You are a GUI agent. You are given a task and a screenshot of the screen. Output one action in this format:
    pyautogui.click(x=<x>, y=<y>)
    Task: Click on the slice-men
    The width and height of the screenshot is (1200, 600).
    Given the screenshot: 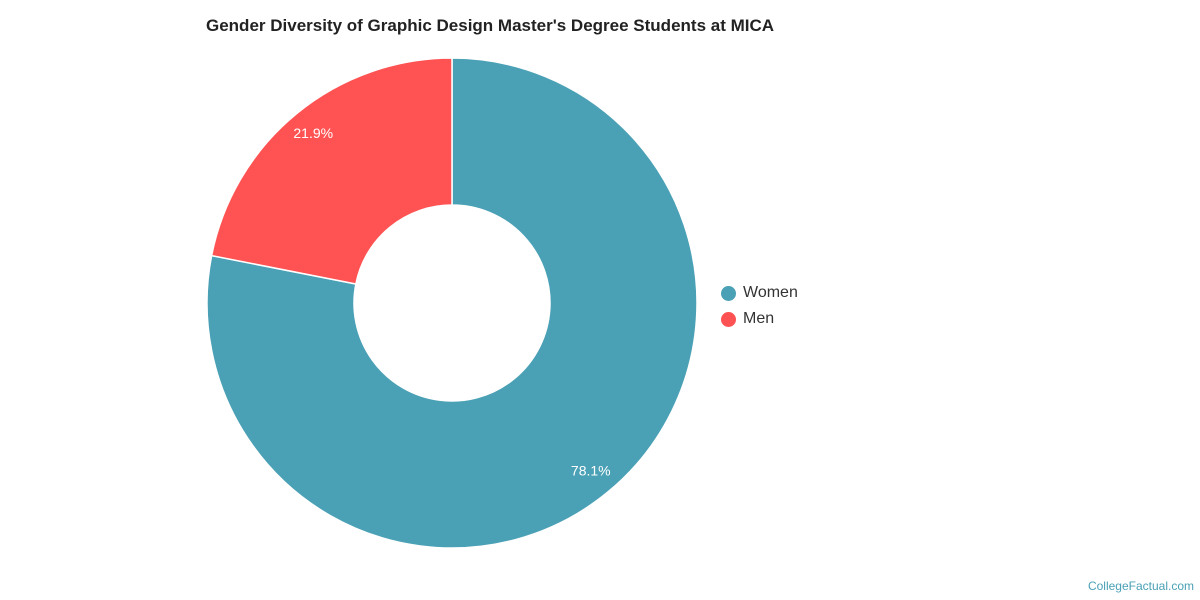 What is the action you would take?
    pyautogui.click(x=331, y=171)
    